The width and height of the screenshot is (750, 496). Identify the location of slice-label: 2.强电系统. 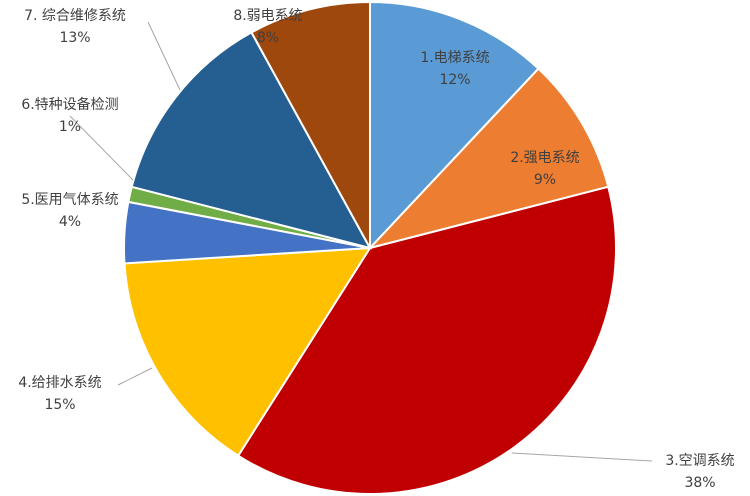
(544, 158).